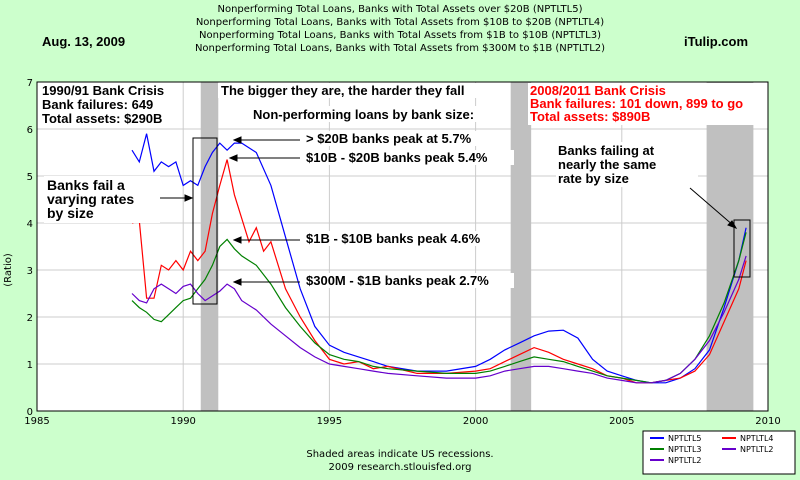  I want to click on y-tick-label: 3, so click(30, 271).